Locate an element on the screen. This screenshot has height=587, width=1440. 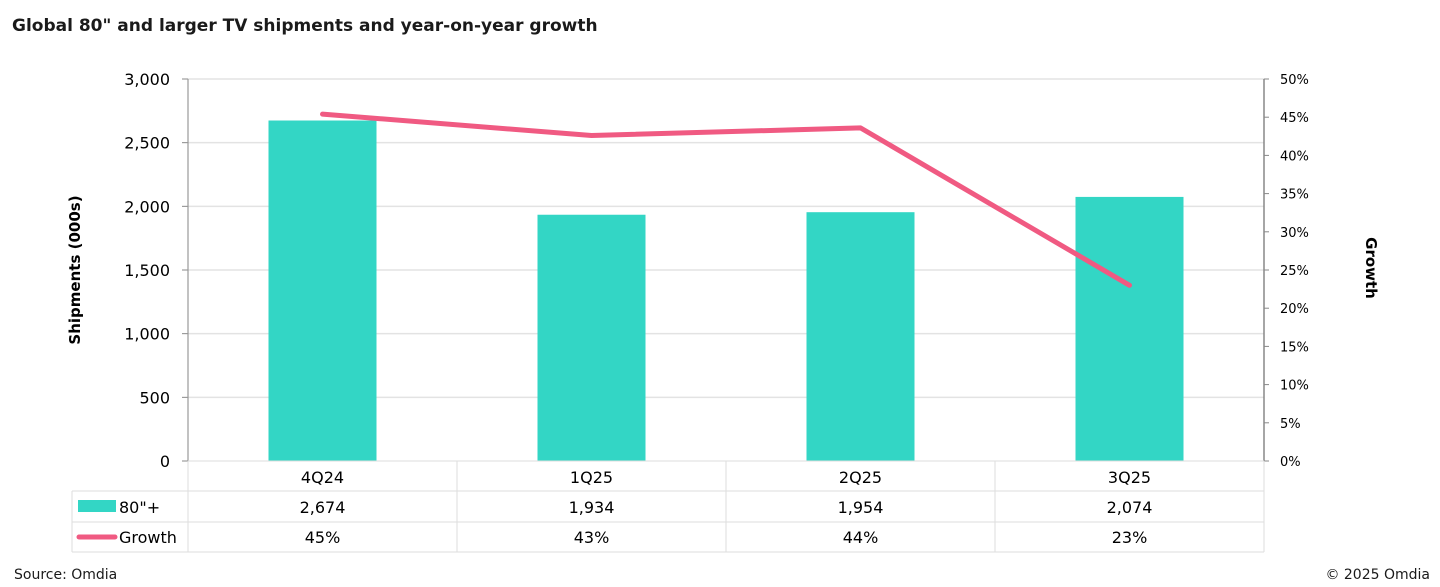
y2-tick-label: 15% is located at coordinates (1294, 347).